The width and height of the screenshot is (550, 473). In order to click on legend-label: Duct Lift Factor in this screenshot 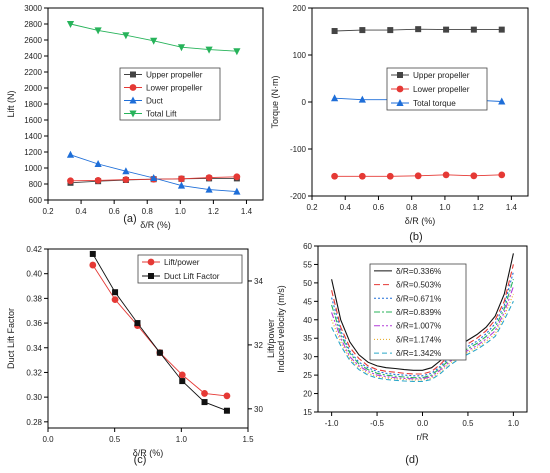, I will do `click(192, 276)`.